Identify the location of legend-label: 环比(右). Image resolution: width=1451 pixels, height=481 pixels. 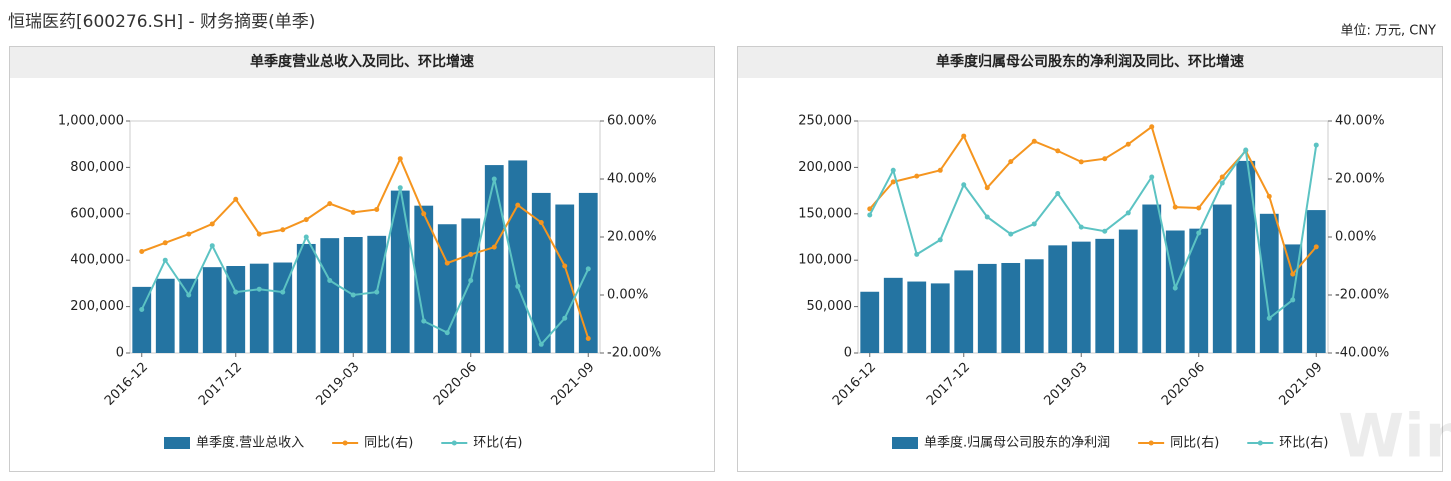
(497, 443).